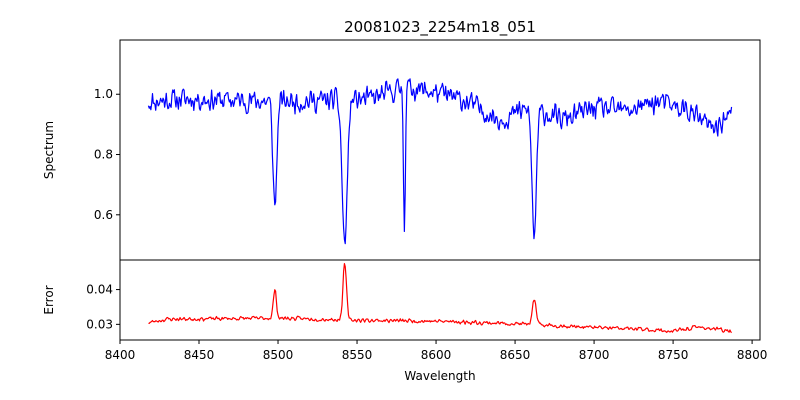 This screenshot has width=800, height=400. I want to click on spectrum-y-tick-label: 0.8, so click(103, 155).